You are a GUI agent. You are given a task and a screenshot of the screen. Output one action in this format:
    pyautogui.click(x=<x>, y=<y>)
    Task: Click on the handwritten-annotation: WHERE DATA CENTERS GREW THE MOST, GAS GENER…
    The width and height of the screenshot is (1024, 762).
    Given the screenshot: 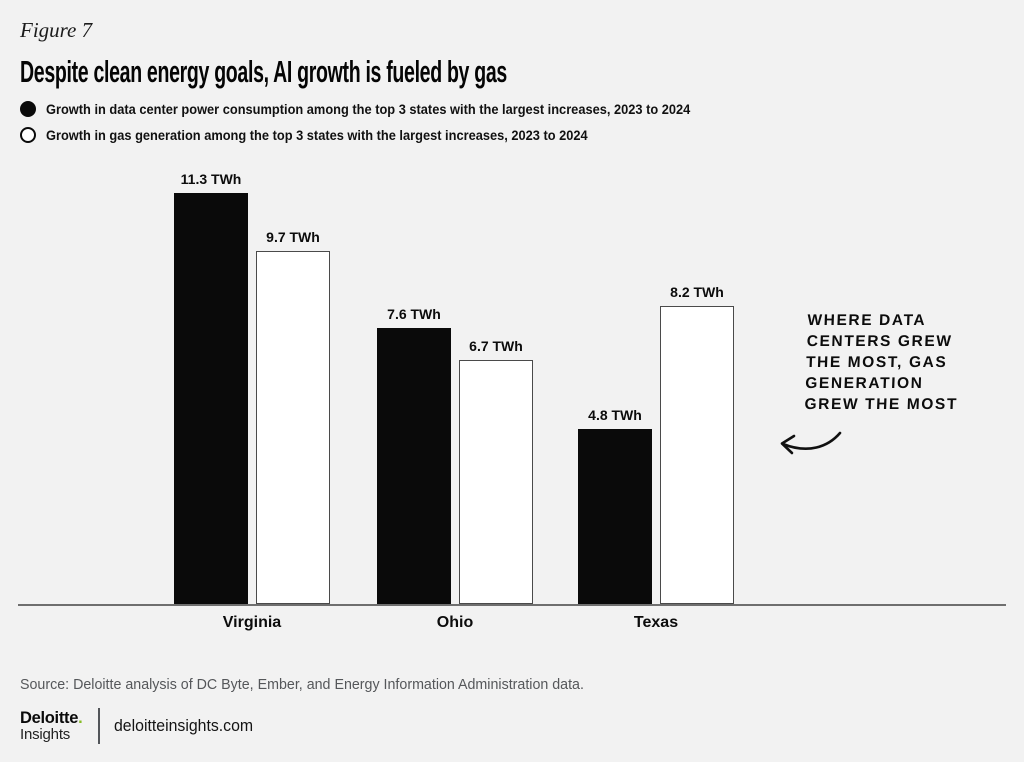 What is the action you would take?
    pyautogui.click(x=896, y=362)
    